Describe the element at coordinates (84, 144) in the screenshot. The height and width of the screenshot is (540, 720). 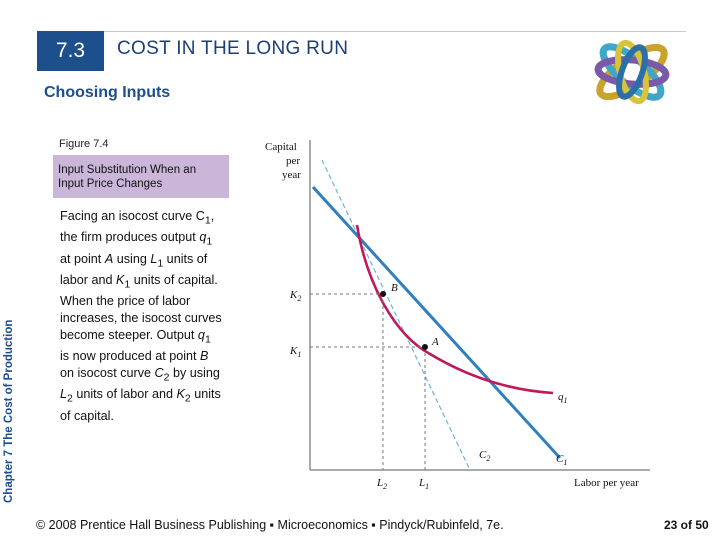
I see `figure-label: Figure 7.4` at that location.